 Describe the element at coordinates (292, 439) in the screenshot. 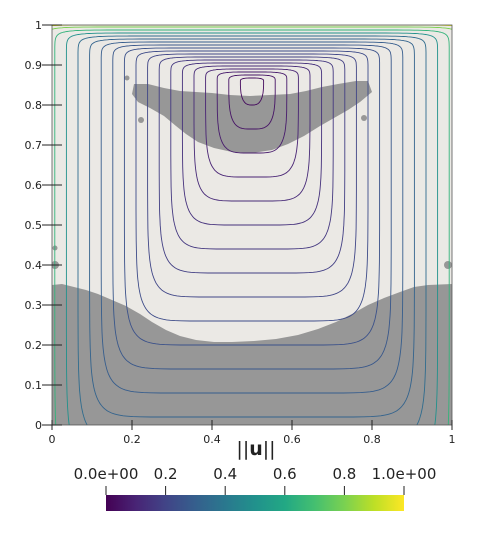

I see `x-tick-label: 0.6` at that location.